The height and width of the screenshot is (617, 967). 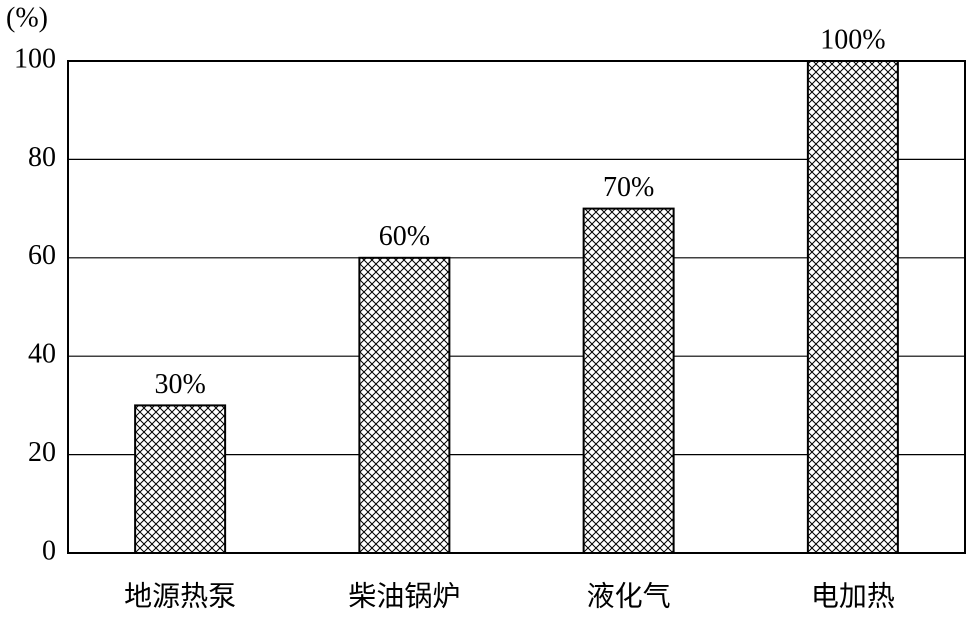 What do you see at coordinates (629, 596) in the screenshot?
I see `x-tick-label: 液化气` at bounding box center [629, 596].